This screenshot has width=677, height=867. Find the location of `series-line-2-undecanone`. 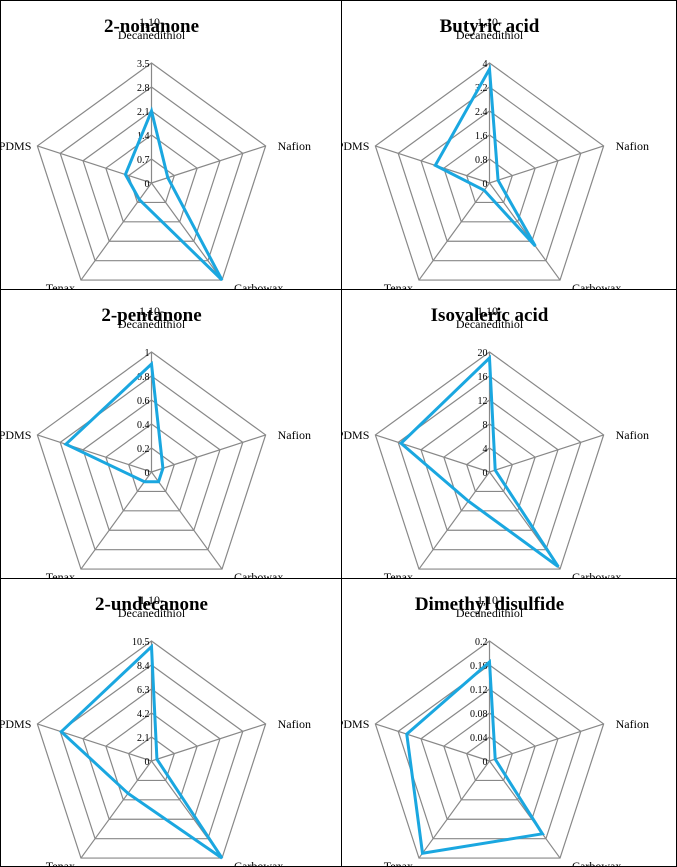

series-line-2-undecanone is located at coordinates (141, 751).